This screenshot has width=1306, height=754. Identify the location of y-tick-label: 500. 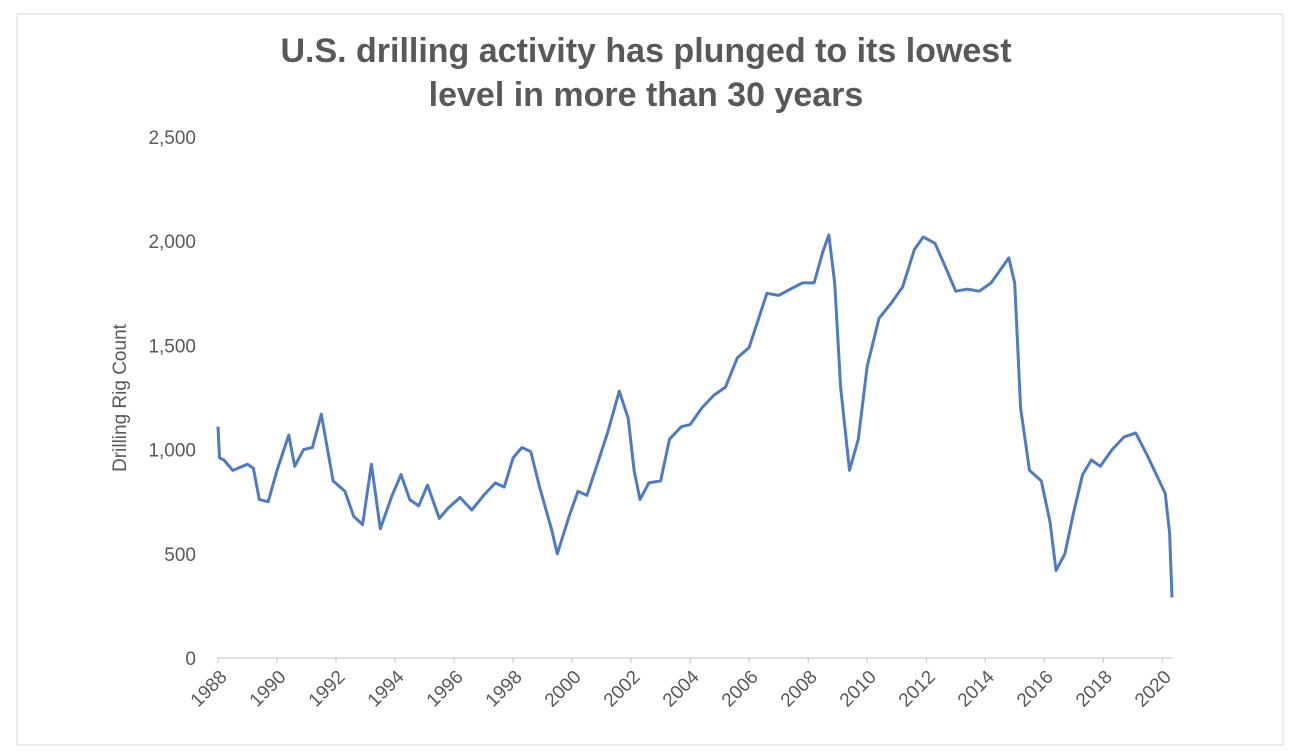
(180, 555).